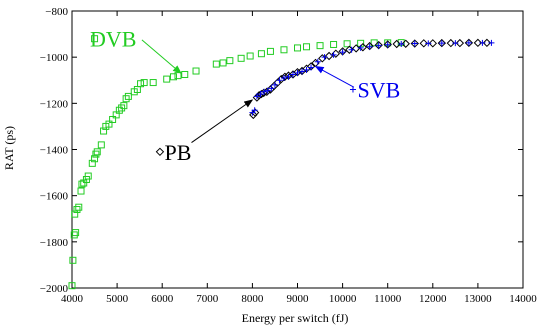  Describe the element at coordinates (54, 289) in the screenshot. I see `y-tick-label: −2000` at that location.